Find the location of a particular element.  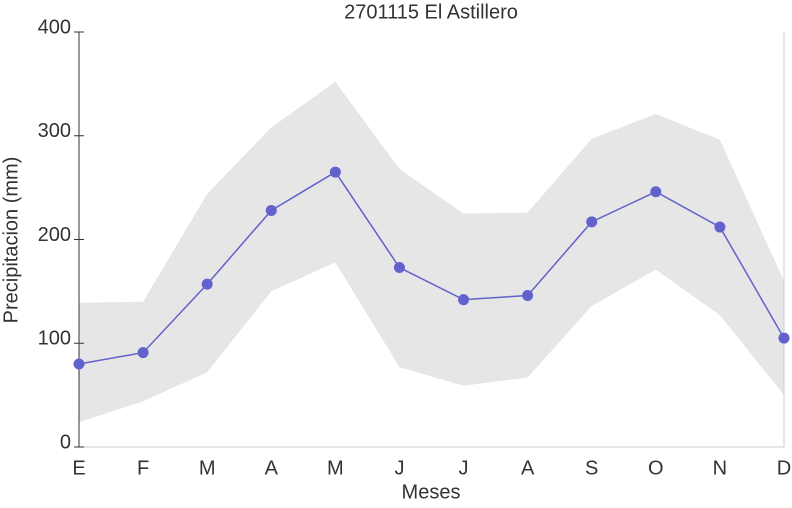

x-tick-label: E is located at coordinates (78, 468).